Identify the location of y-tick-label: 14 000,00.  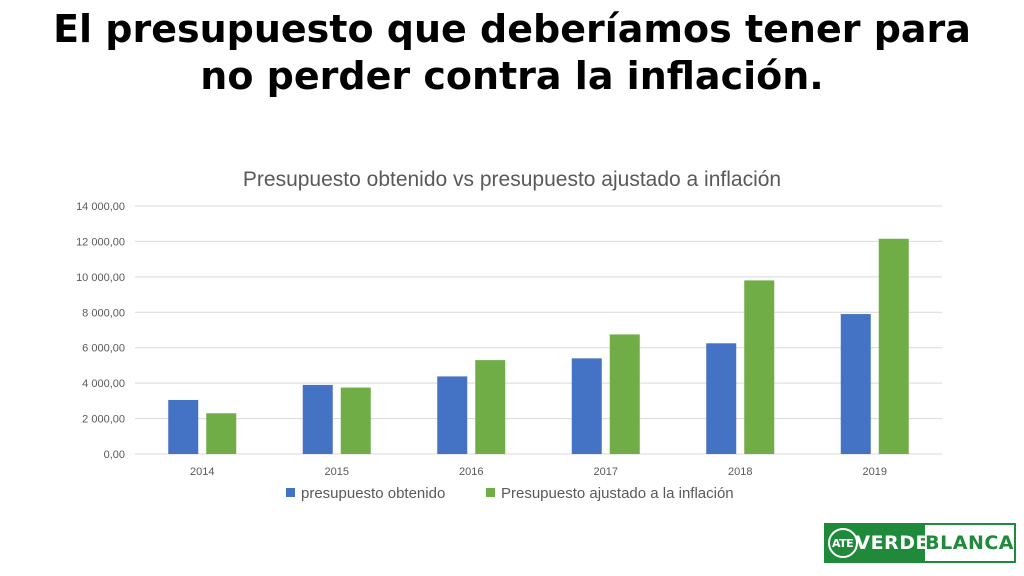
(100, 207).